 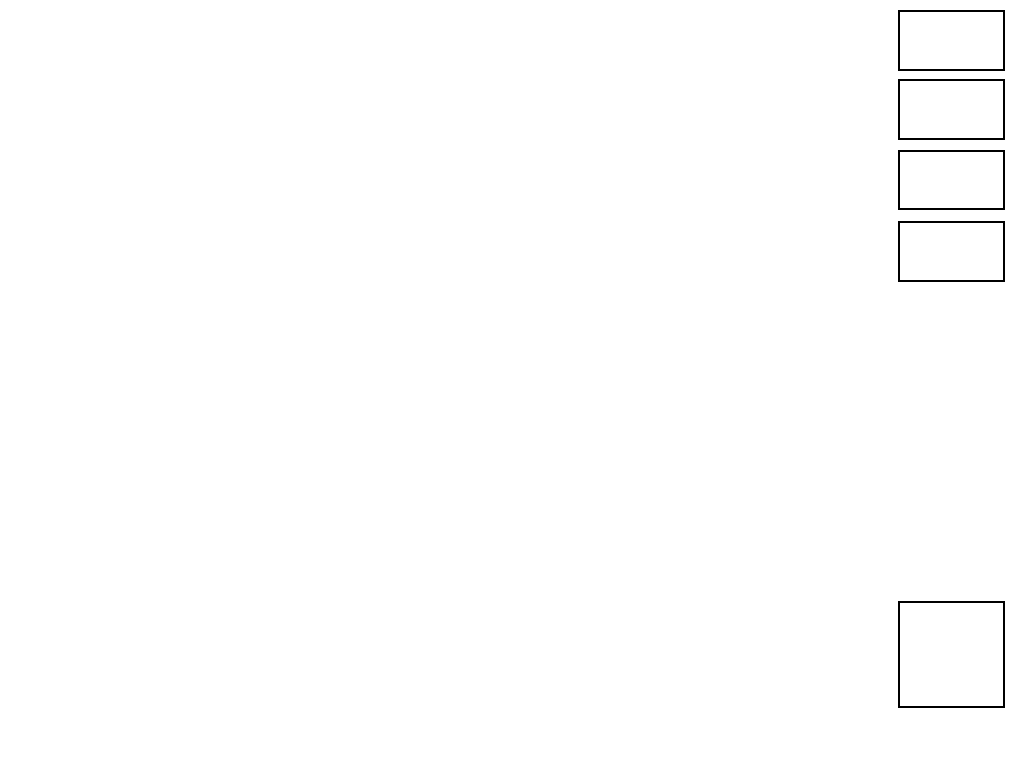 What do you see at coordinates (951, 251) in the screenshot?
I see `panel-translation` at bounding box center [951, 251].